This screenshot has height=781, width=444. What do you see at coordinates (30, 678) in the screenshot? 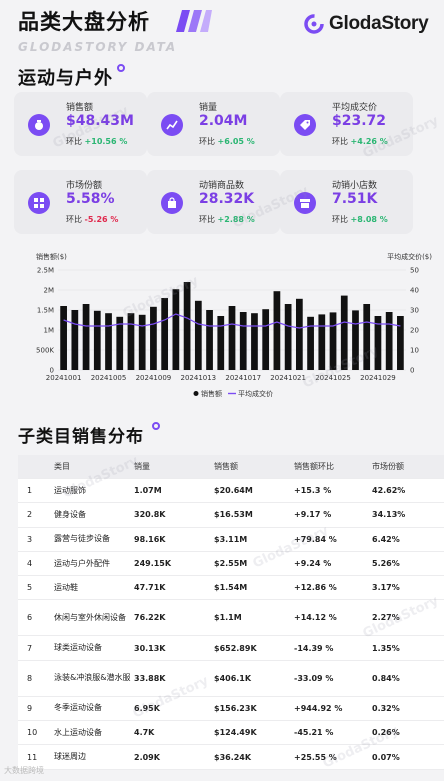
I see `row-index: 8` at bounding box center [30, 678].